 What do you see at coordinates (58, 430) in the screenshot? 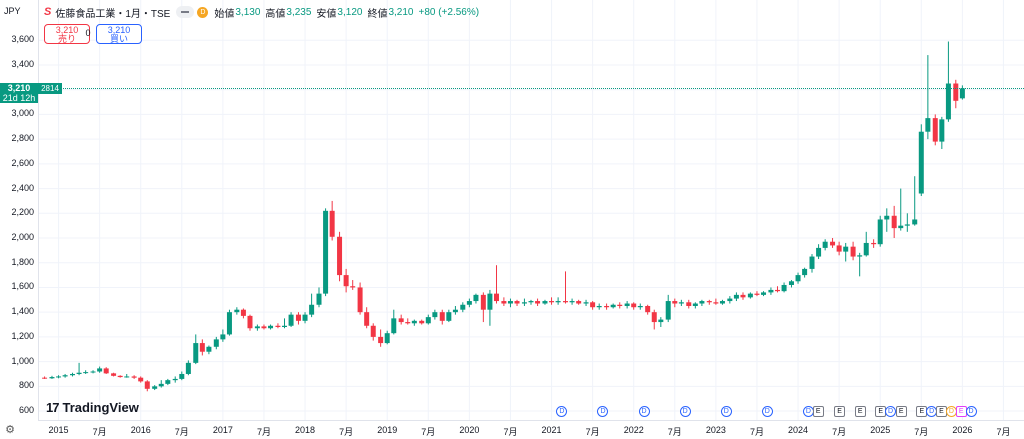
I see `x-tick-label: 2015` at bounding box center [58, 430].